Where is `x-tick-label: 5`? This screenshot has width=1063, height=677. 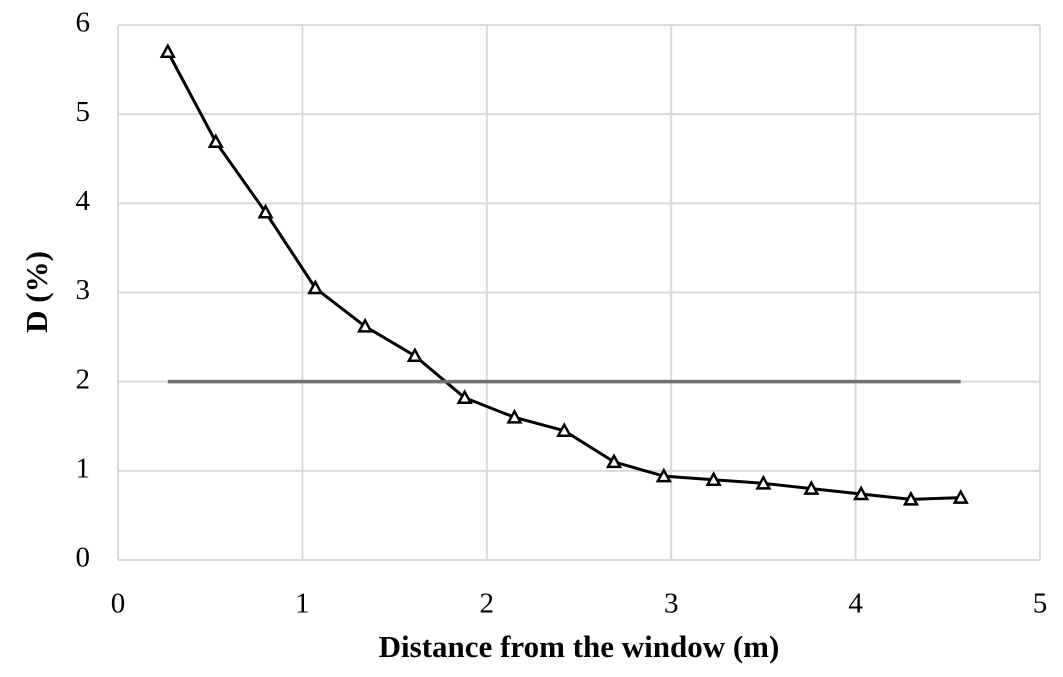
x-tick-label: 5 is located at coordinates (1040, 604).